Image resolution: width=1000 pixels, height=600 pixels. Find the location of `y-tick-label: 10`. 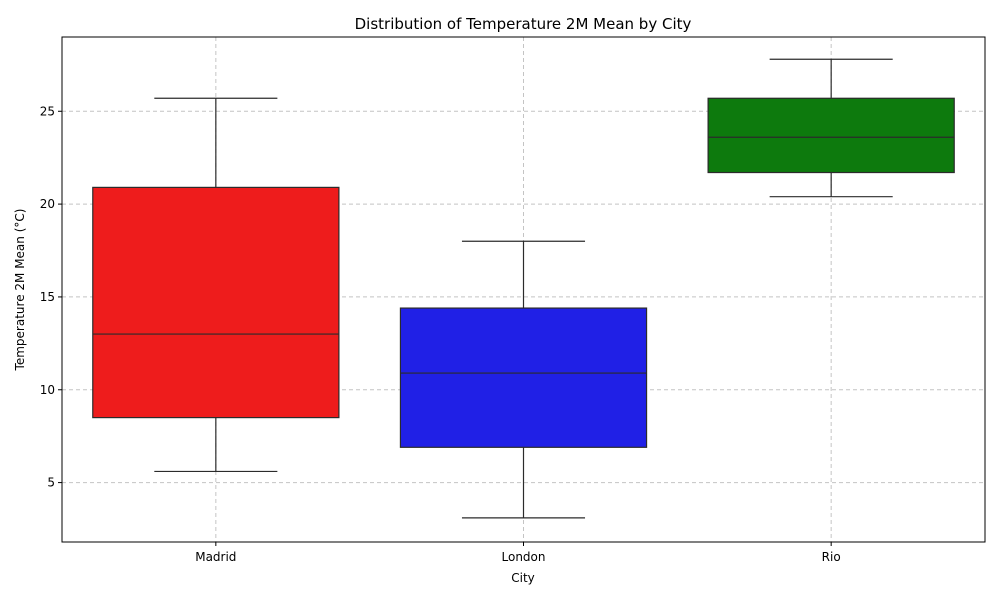

y-tick-label: 10 is located at coordinates (47, 390).